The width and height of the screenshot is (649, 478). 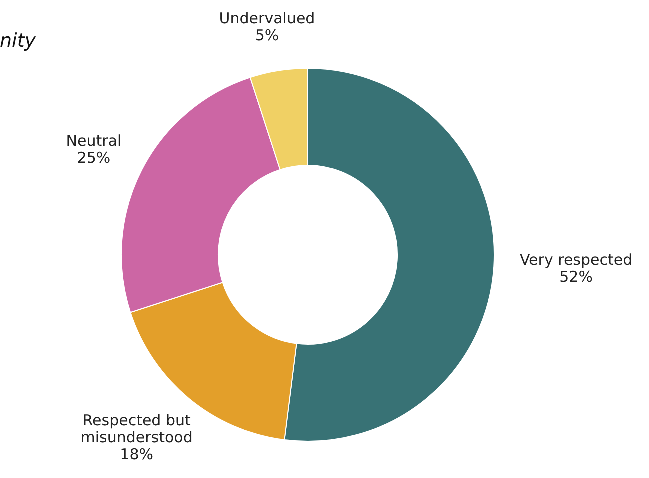 What do you see at coordinates (94, 158) in the screenshot?
I see `data-label: 25%` at bounding box center [94, 158].